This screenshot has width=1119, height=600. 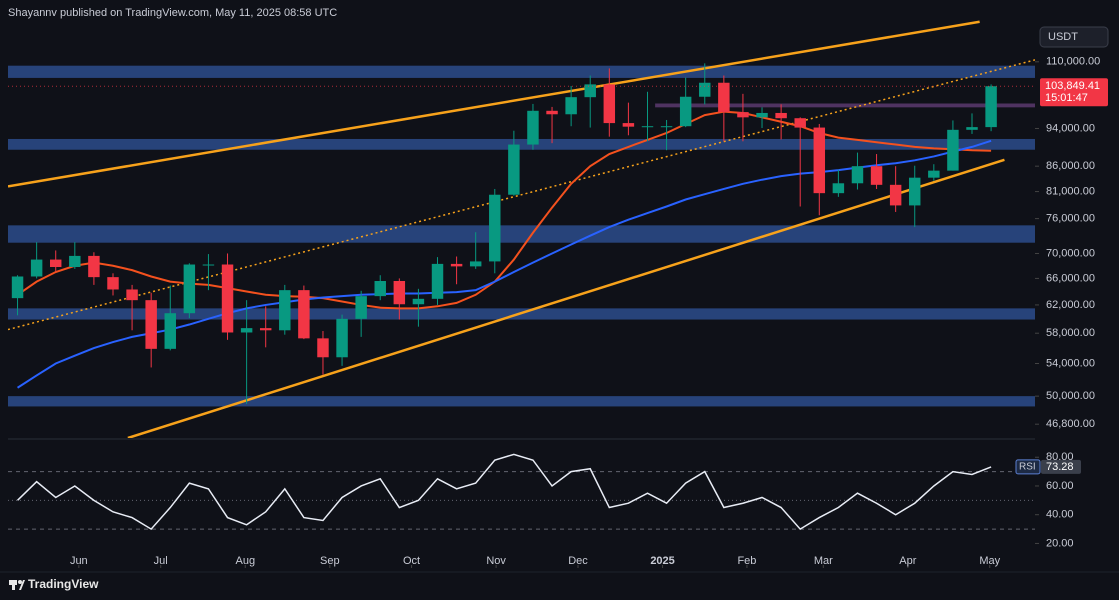 What do you see at coordinates (411, 561) in the screenshot?
I see `x-tick-label: Oct` at bounding box center [411, 561].